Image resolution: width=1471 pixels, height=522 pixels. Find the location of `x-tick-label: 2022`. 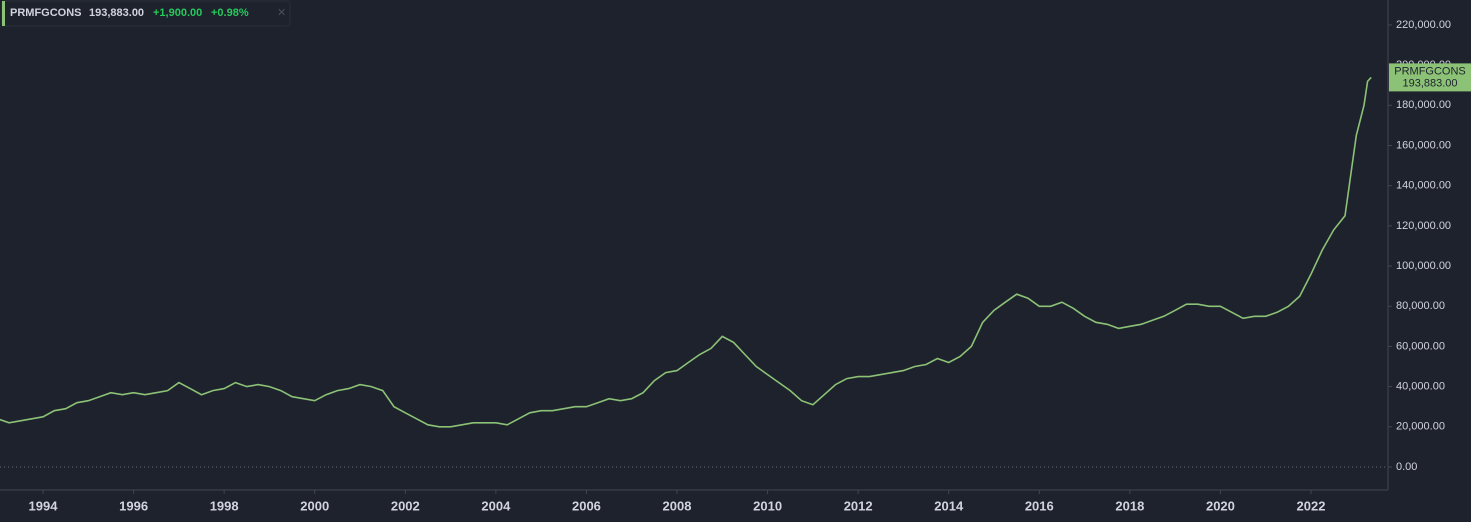

x-tick-label: 2022 is located at coordinates (1311, 505).